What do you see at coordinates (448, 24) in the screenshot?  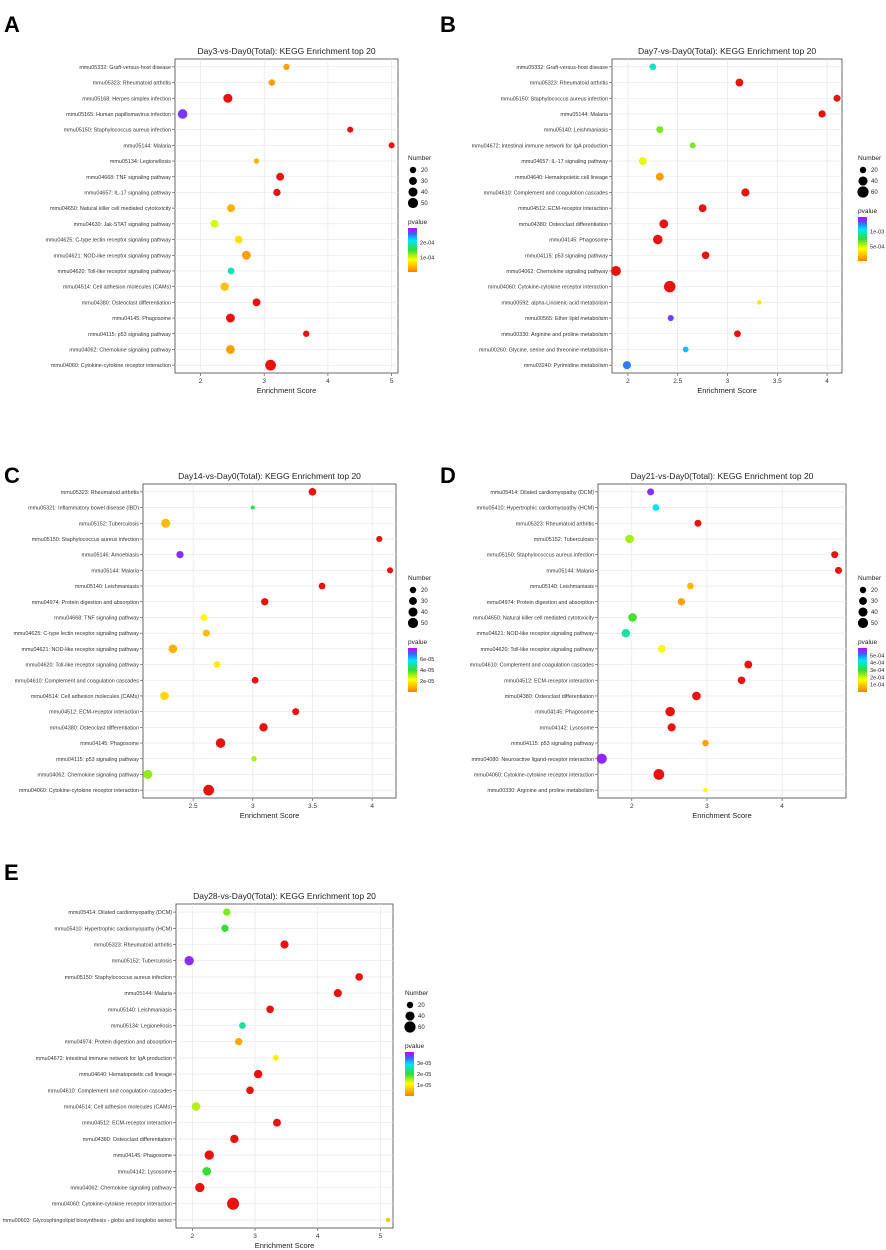 I see `panel-letter: B` at bounding box center [448, 24].